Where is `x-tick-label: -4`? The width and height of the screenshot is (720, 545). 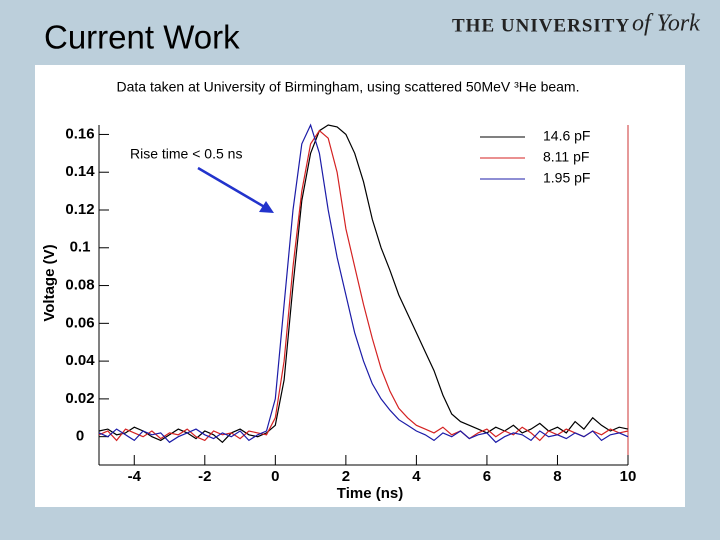 x-tick-label: -4 is located at coordinates (135, 476).